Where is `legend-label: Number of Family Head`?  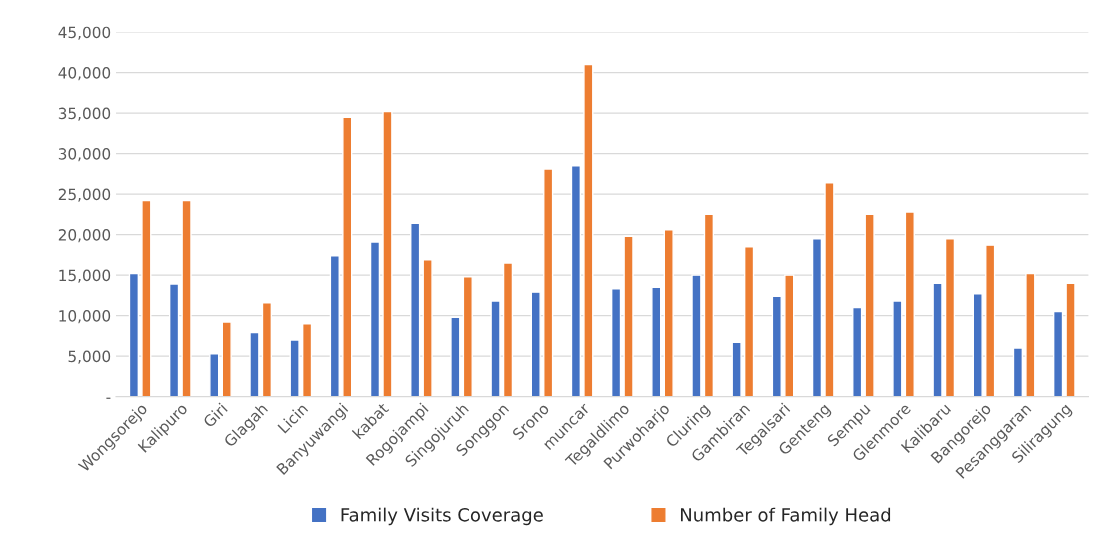
legend-label: Number of Family Head is located at coordinates (785, 516).